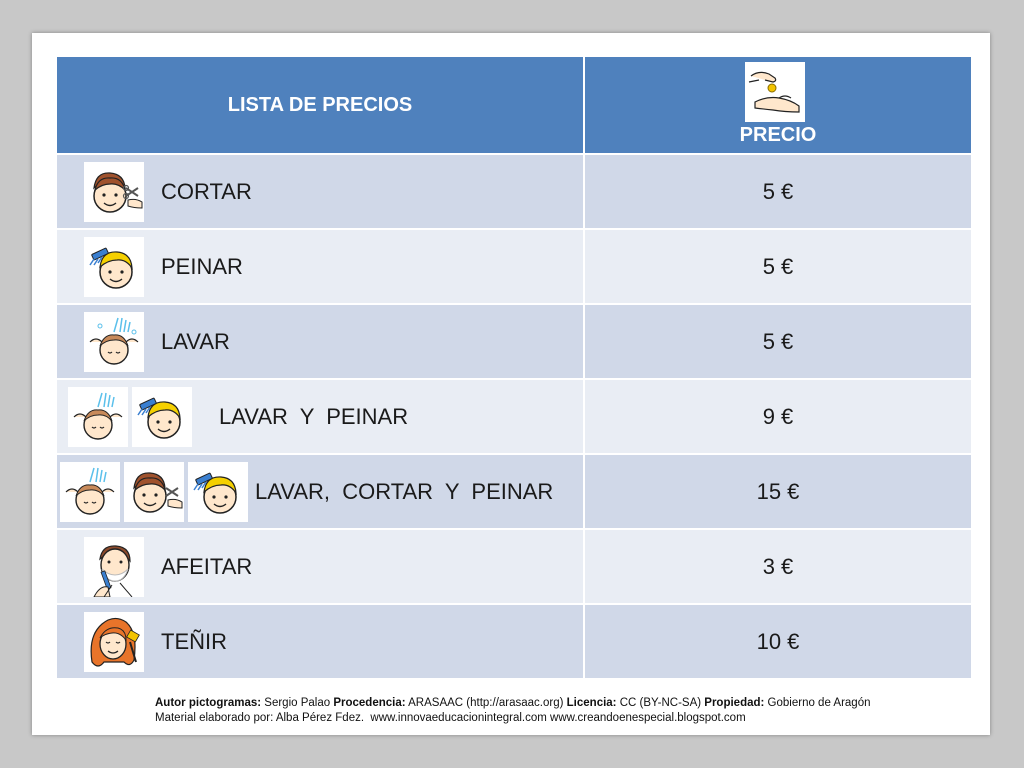  I want to click on license-value: CC (BY-NC-SA), so click(660, 703).